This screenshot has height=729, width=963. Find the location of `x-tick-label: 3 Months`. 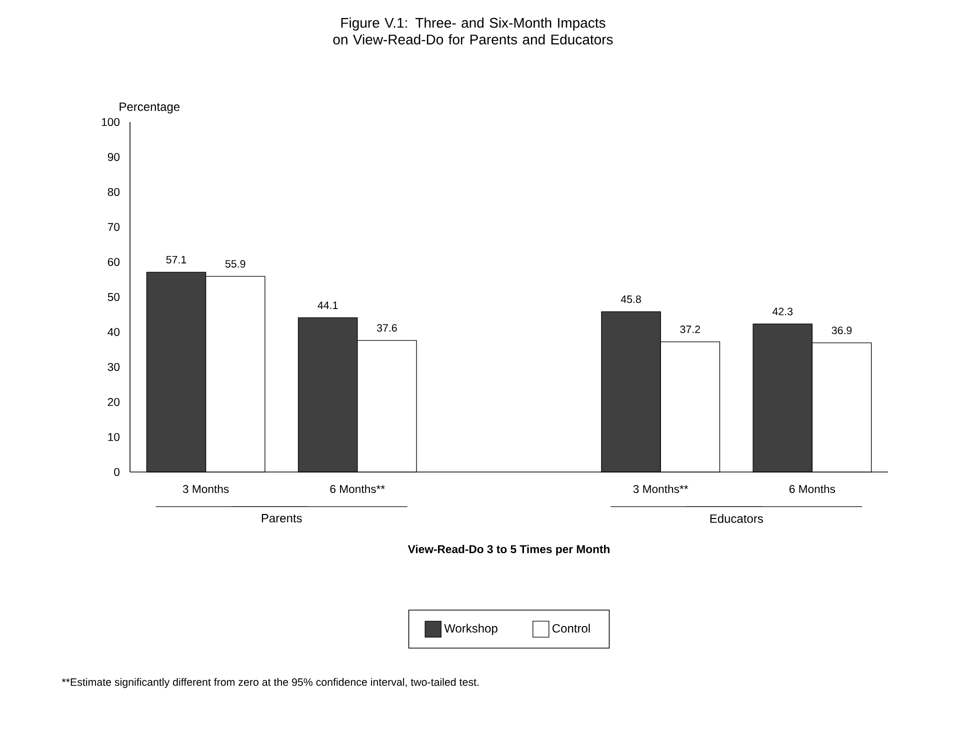

x-tick-label: 3 Months is located at coordinates (205, 489).